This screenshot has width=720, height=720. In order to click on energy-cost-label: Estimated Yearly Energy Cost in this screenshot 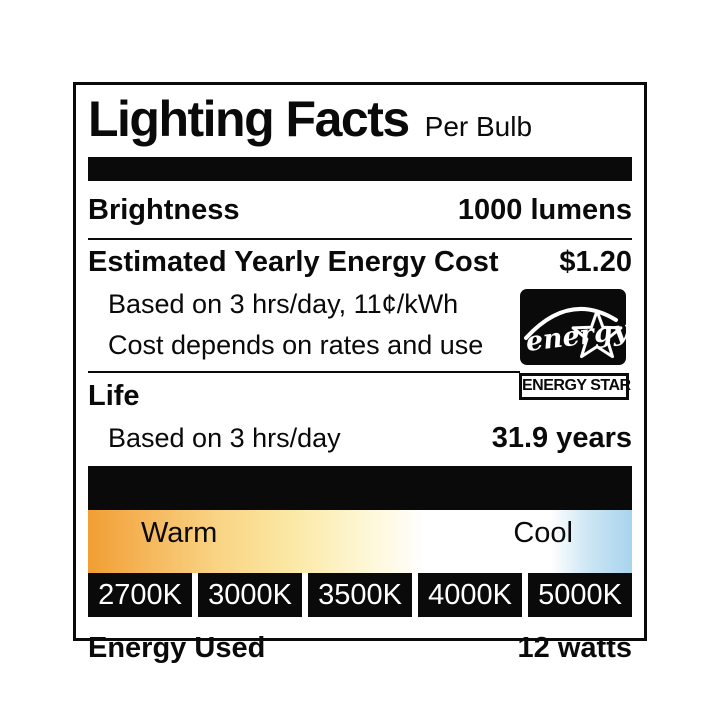, I will do `click(293, 262)`.